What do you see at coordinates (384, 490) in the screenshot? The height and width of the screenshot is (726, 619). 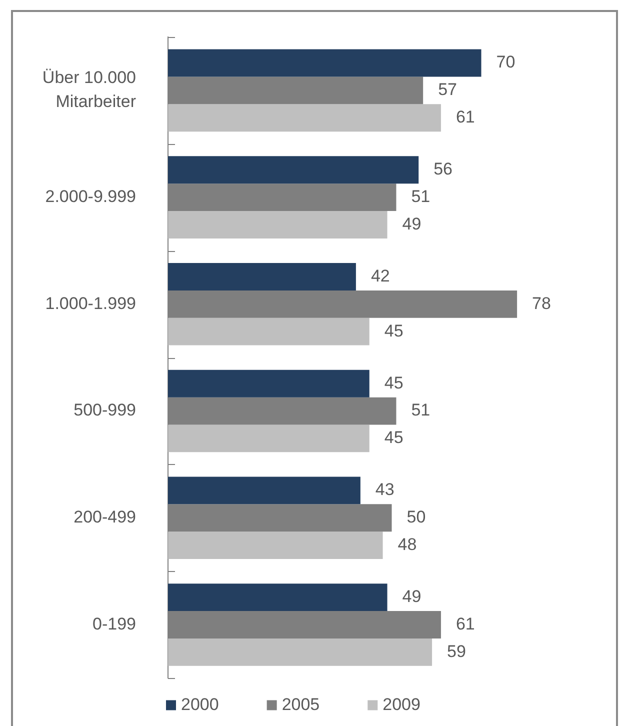 I see `data-label: 43` at bounding box center [384, 490].